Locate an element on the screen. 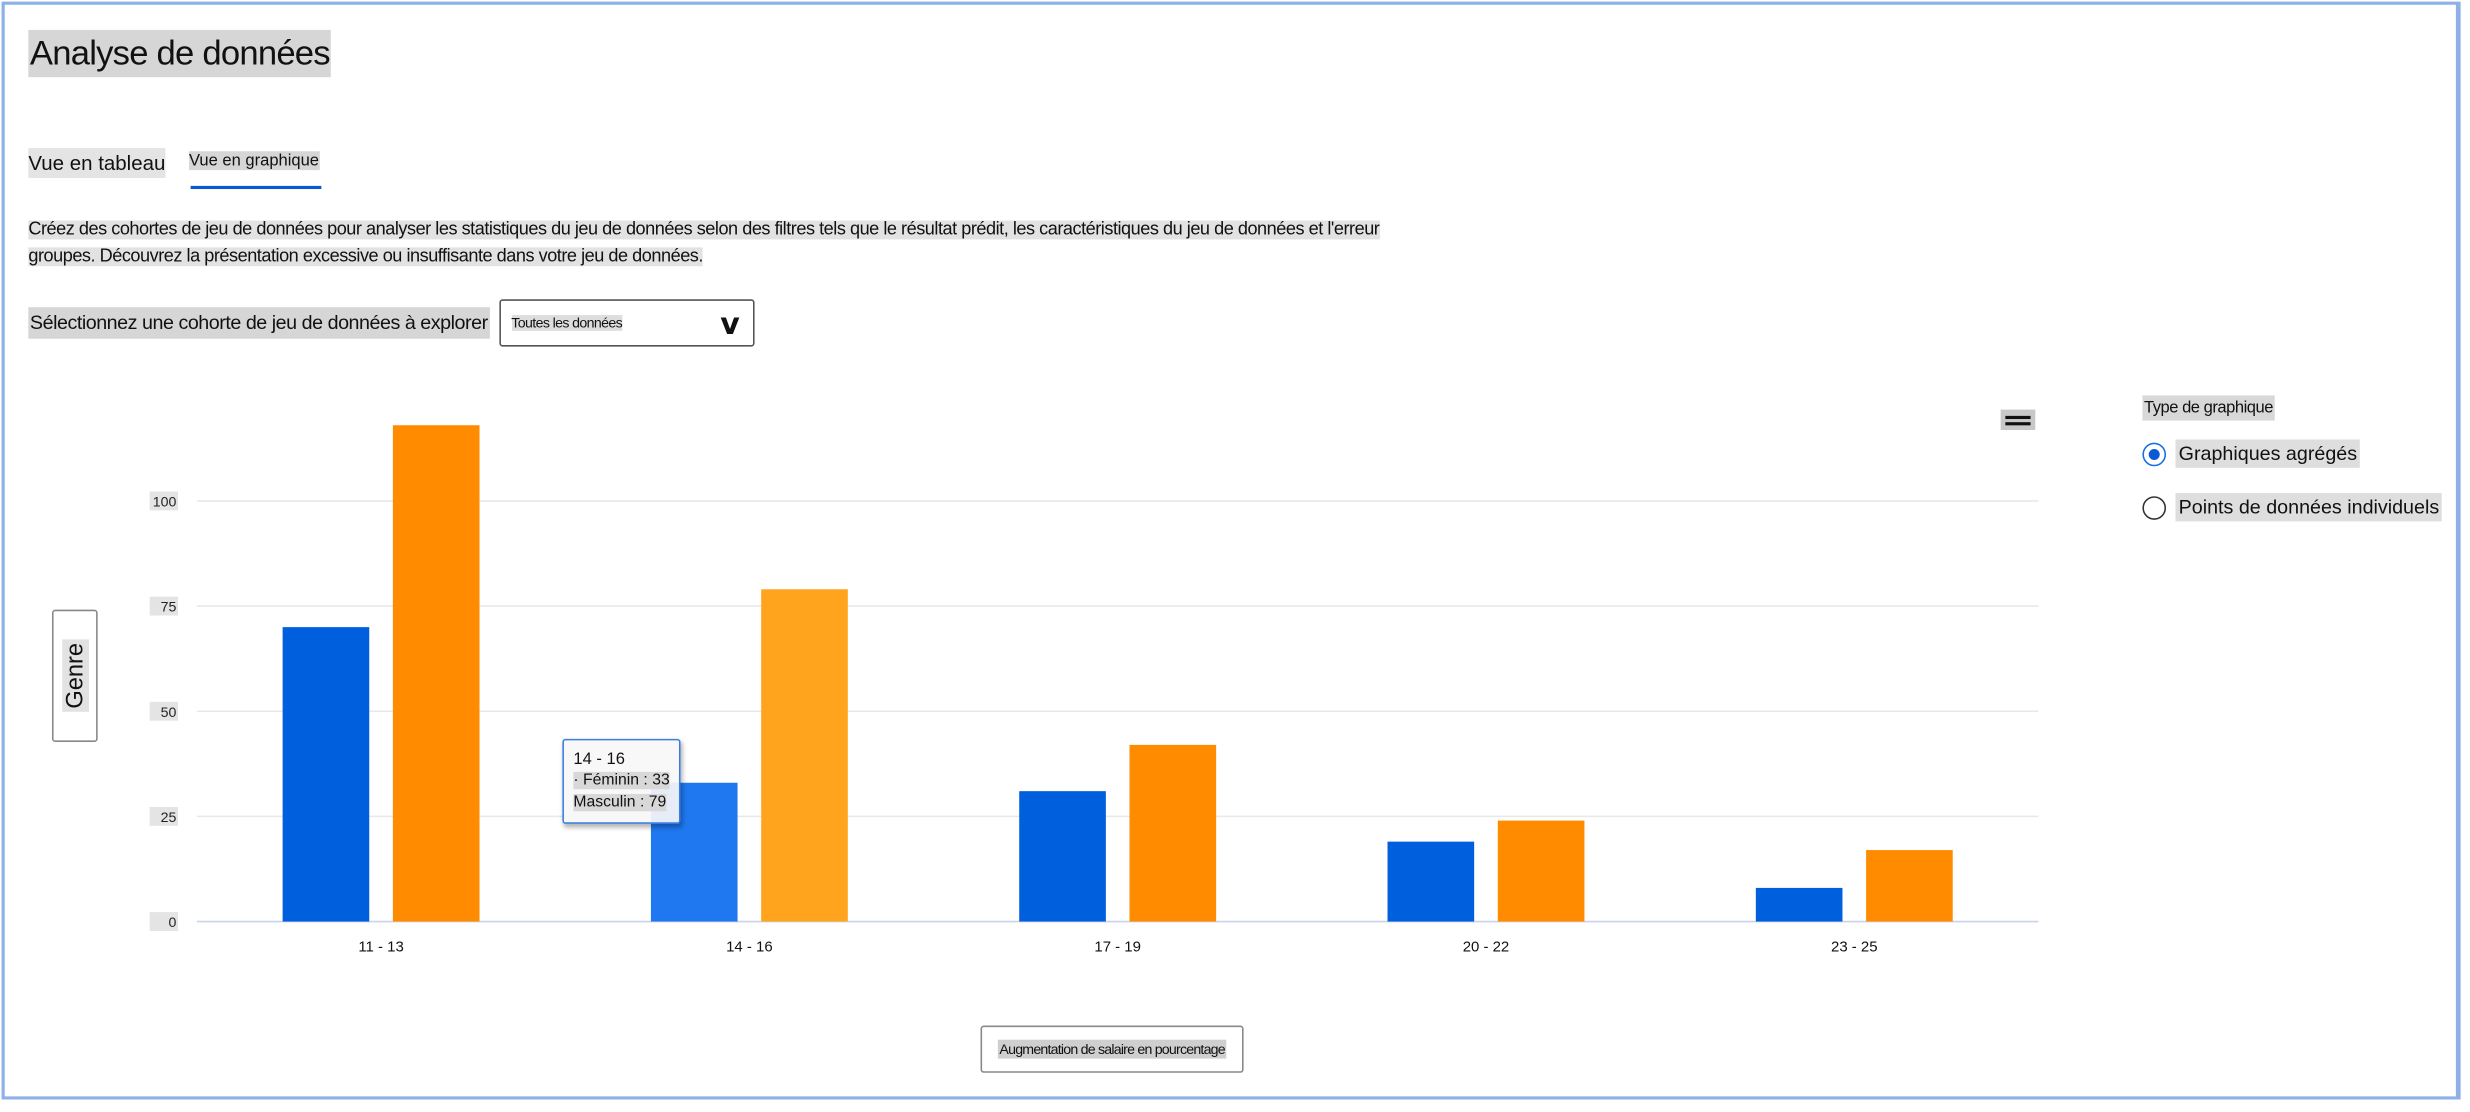 Image resolution: width=2470 pixels, height=1112 pixels. y-axis-label: Genre is located at coordinates (75, 675).